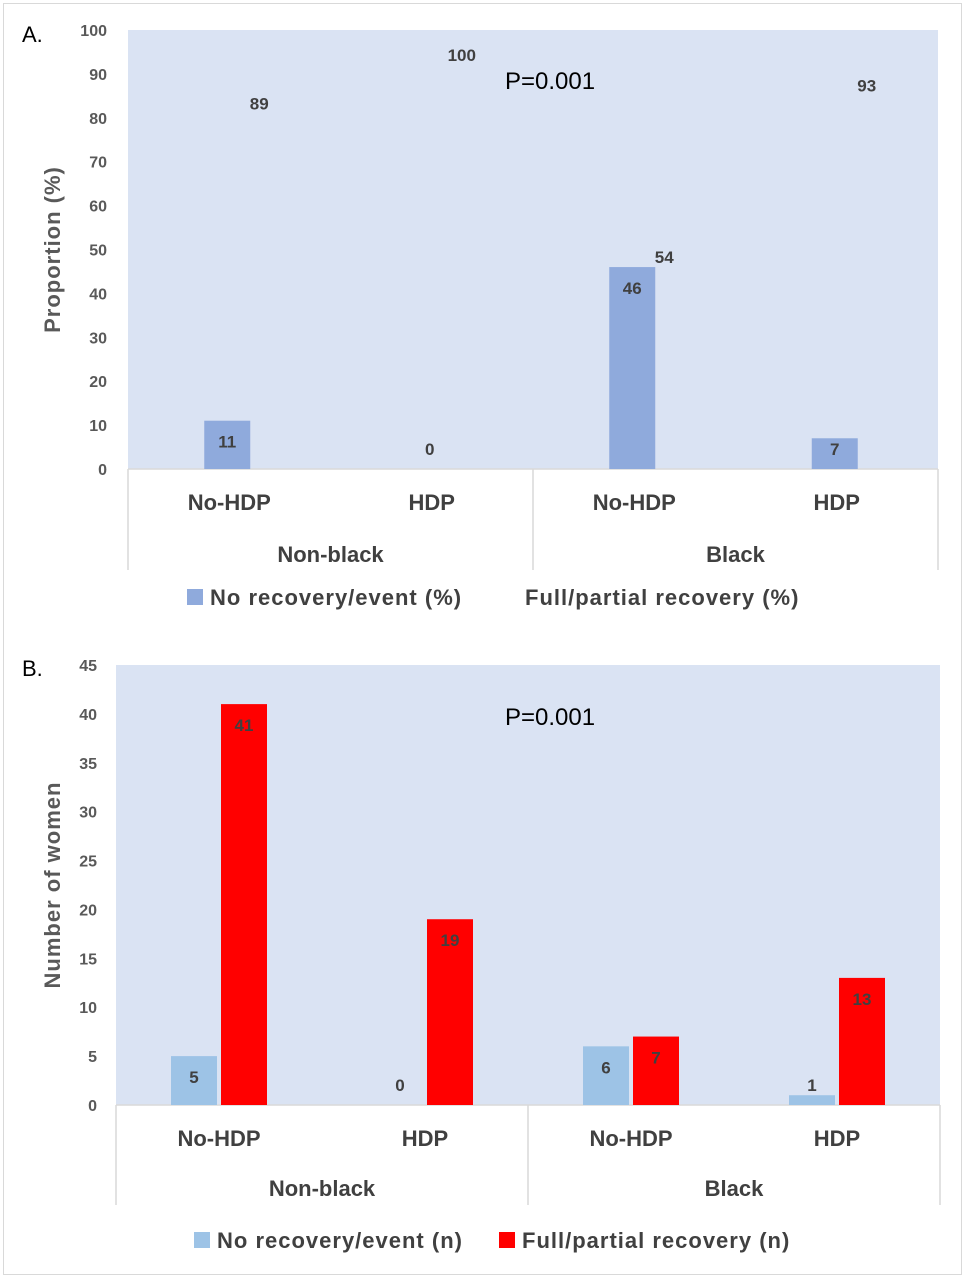 The image size is (967, 1280). Describe the element at coordinates (88, 666) in the screenshot. I see `panel-b-y-tick-label: 45` at that location.